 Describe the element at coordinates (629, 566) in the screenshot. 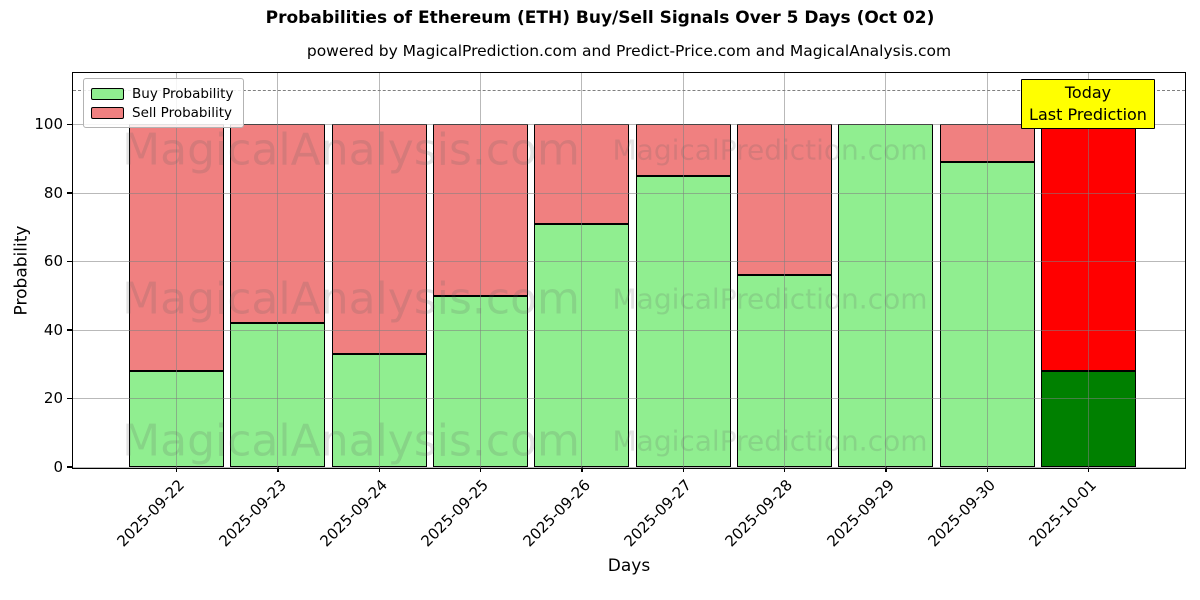

I see `x-axis-label: Days` at that location.